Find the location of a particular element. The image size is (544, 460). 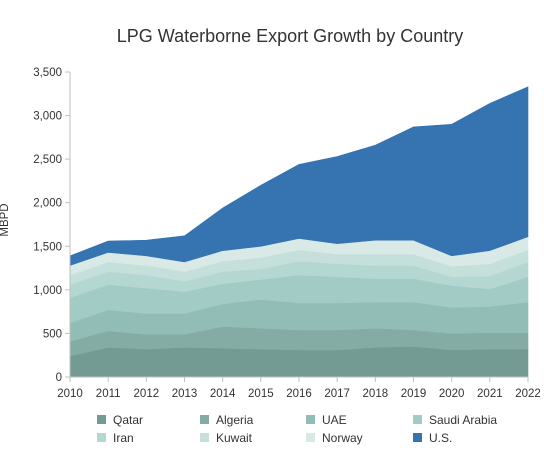

legend-label: Kuwait is located at coordinates (234, 438).